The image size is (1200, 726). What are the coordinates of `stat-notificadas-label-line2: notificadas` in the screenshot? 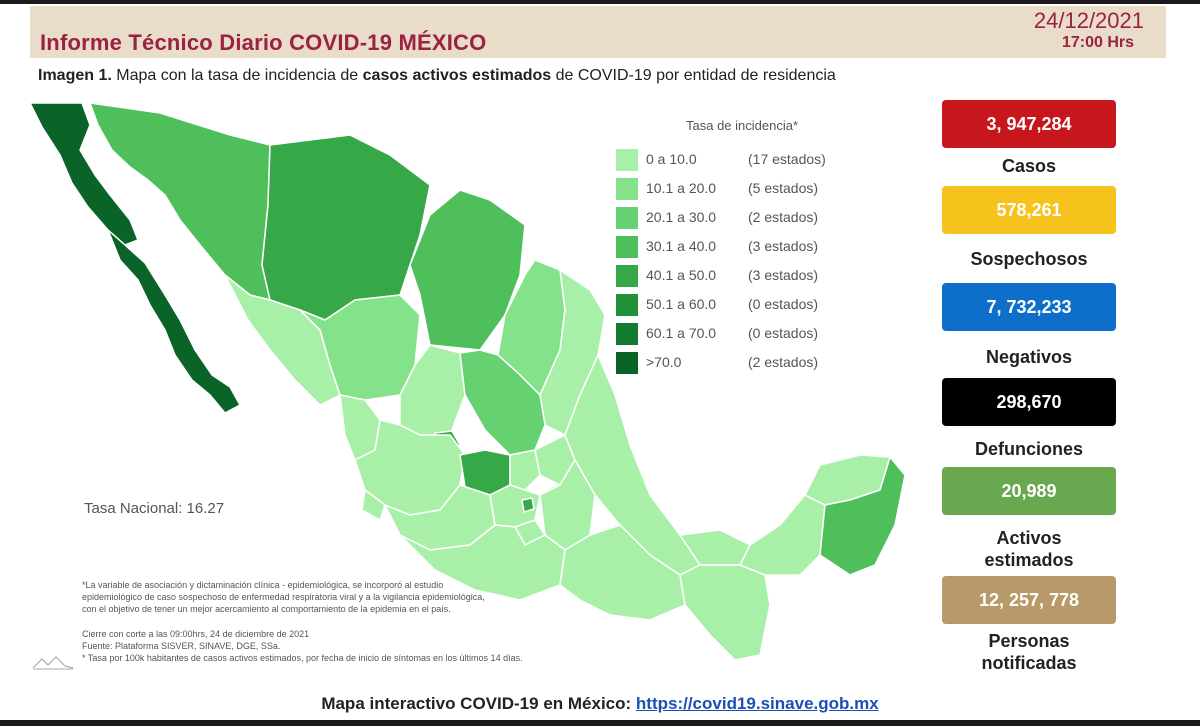 It's located at (1029, 663).